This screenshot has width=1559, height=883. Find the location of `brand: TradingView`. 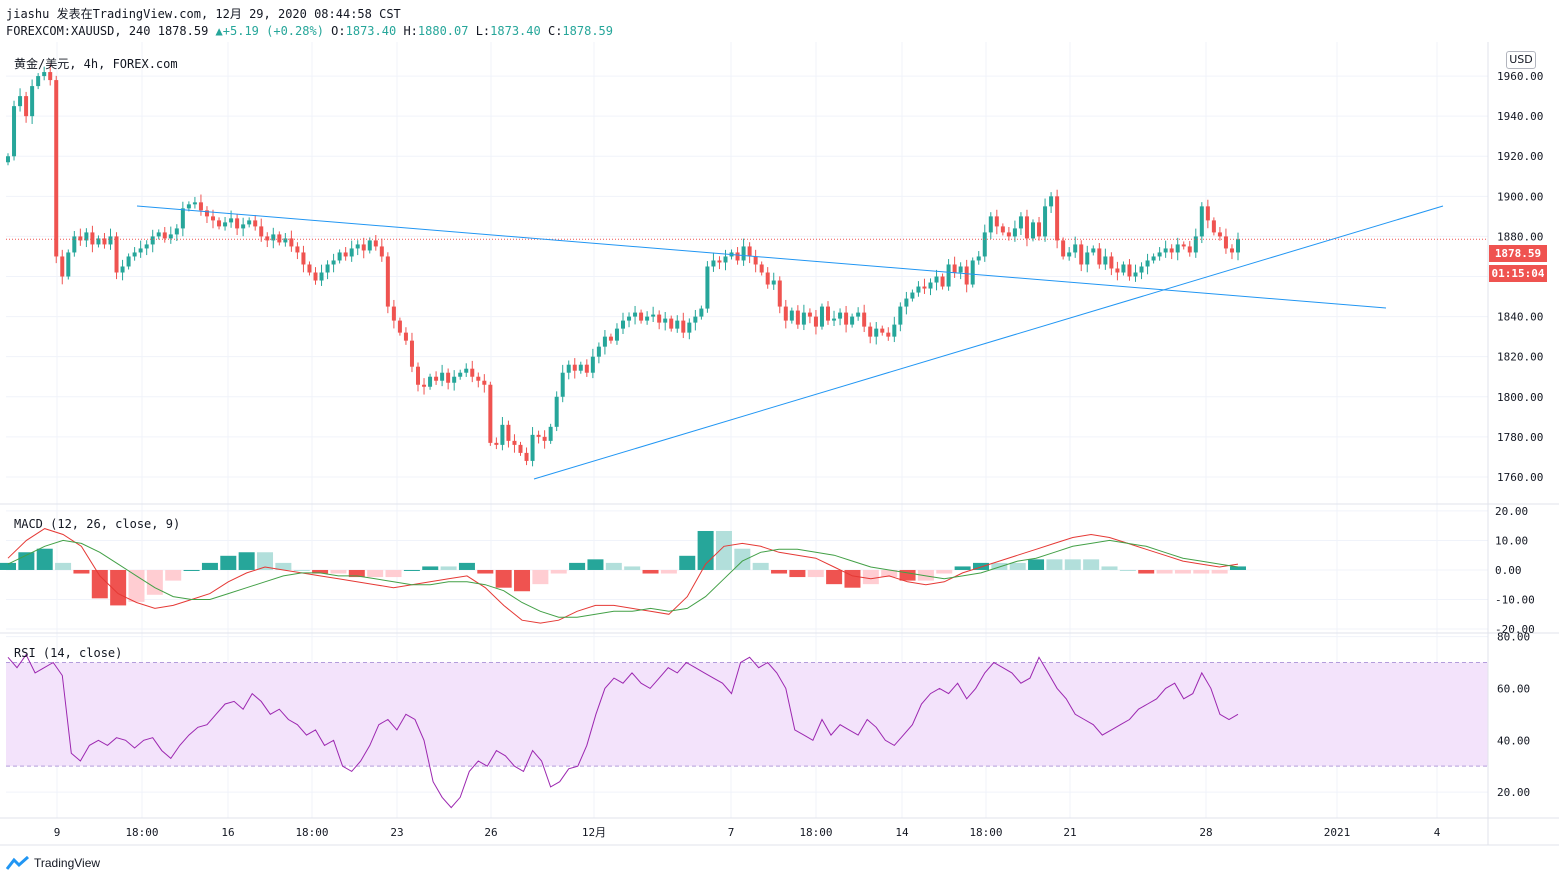

brand: TradingView is located at coordinates (53, 863).